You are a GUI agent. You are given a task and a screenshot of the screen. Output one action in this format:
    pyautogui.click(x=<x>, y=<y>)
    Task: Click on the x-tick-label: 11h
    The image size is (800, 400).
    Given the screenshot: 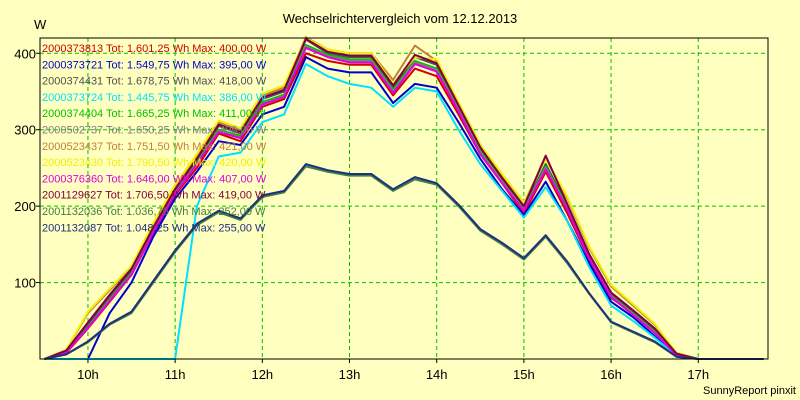 What is the action you would take?
    pyautogui.click(x=175, y=374)
    